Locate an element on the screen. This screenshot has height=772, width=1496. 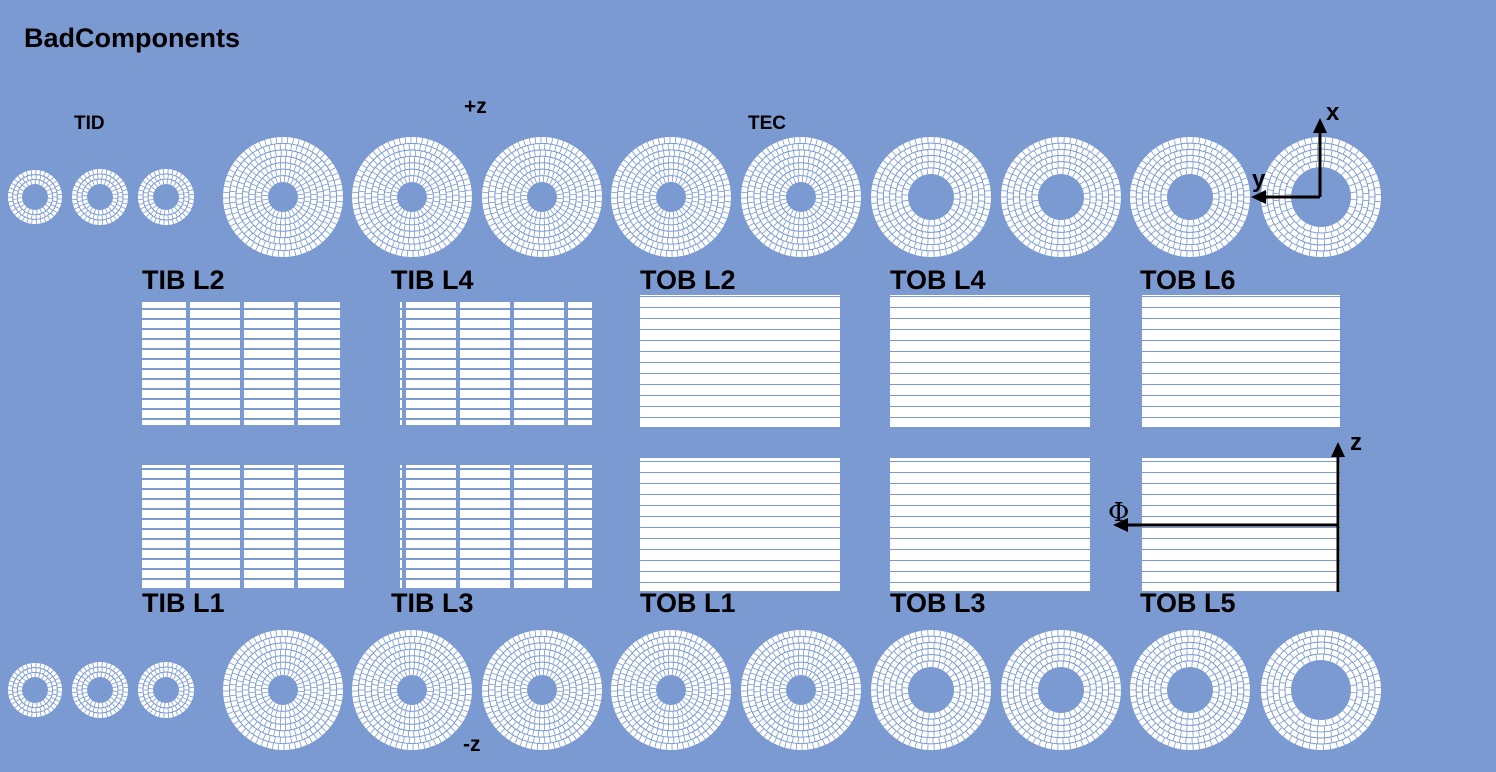
endcap-disks-plus-z is located at coordinates (694, 197).